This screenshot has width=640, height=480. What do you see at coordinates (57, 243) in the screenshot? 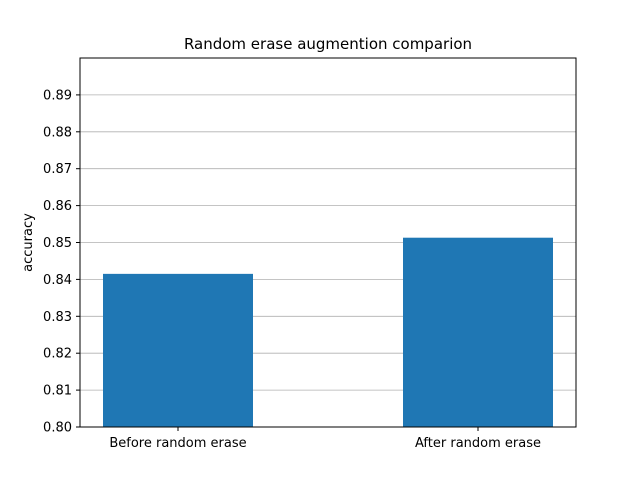
I see `y-tick-label: 0.85` at bounding box center [57, 243].